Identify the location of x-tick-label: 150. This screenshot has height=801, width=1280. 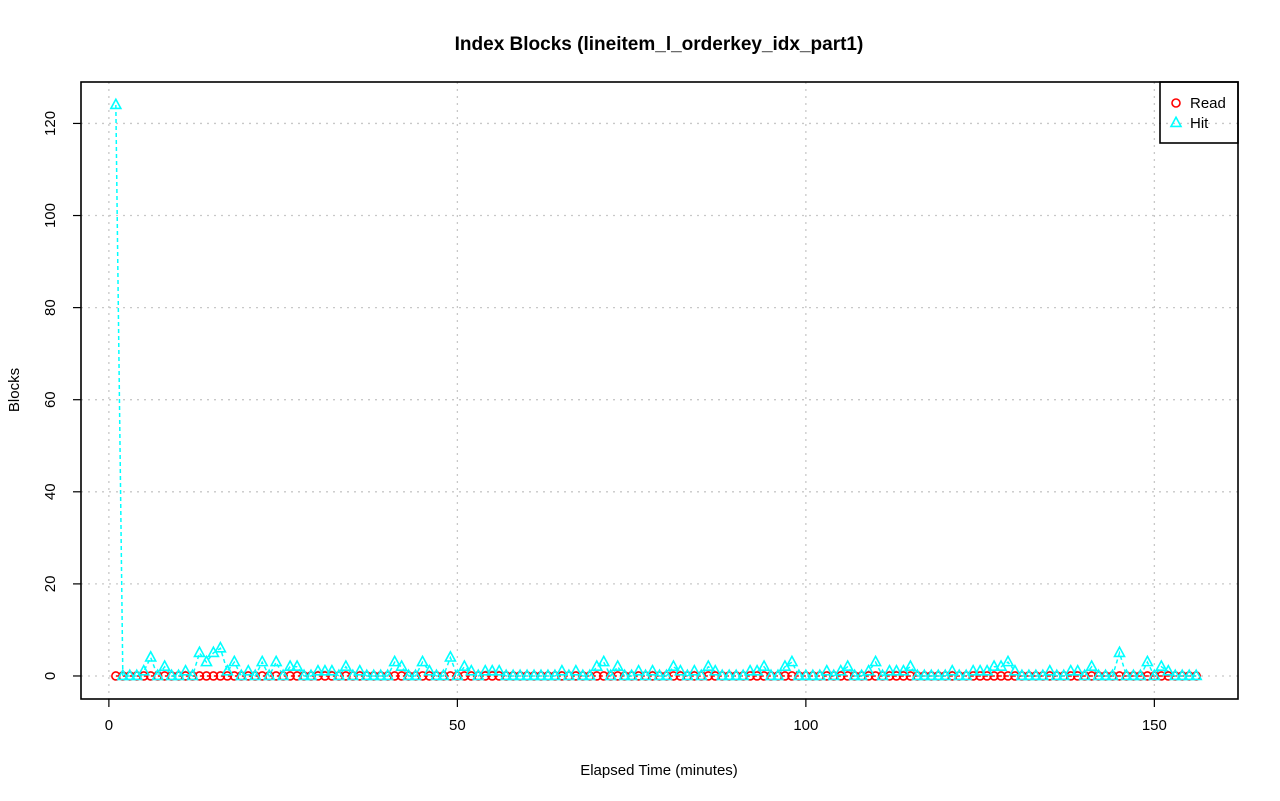
(1154, 725).